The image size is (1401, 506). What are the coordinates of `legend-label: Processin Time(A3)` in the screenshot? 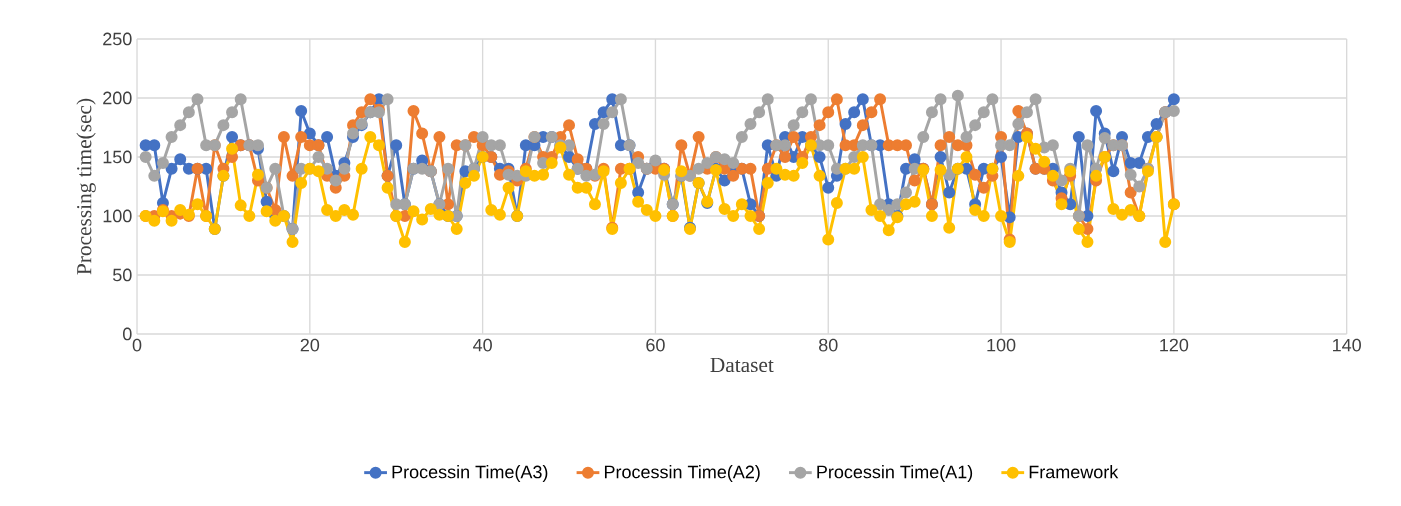 It's located at (470, 473).